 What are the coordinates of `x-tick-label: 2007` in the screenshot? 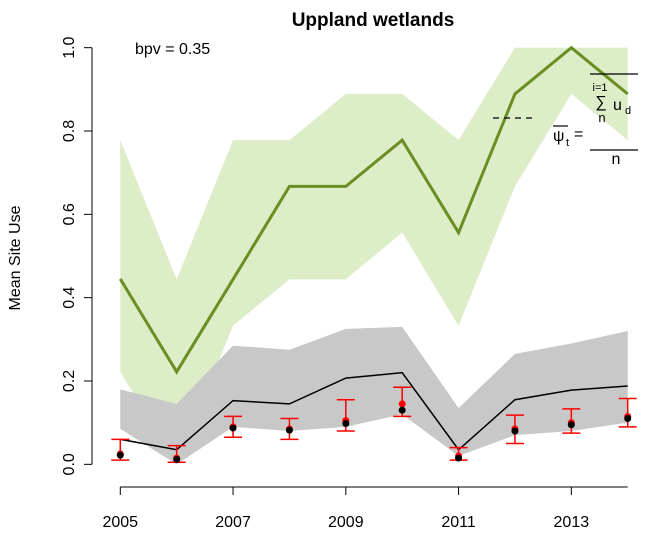 It's located at (233, 522).